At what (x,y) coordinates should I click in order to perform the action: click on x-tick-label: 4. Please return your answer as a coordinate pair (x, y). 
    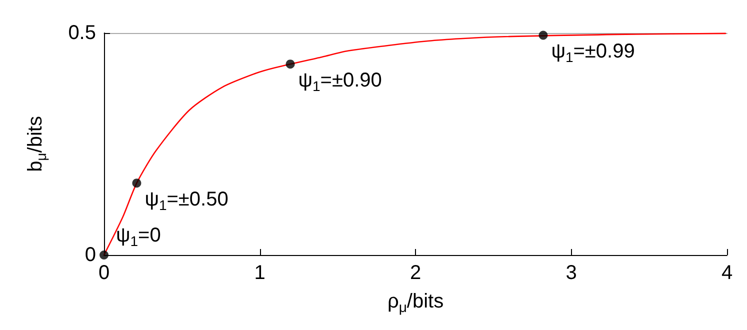
    Looking at the image, I should click on (727, 273).